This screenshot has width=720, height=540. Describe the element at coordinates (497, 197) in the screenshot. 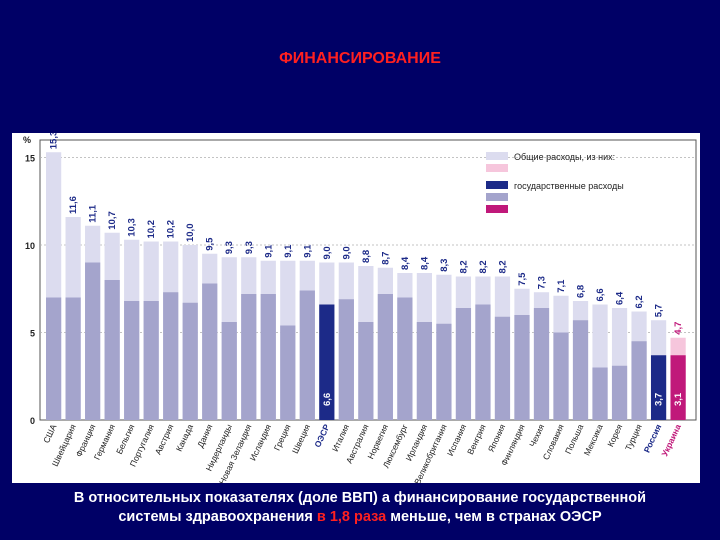

I see `legend-swatch-public-light` at that location.